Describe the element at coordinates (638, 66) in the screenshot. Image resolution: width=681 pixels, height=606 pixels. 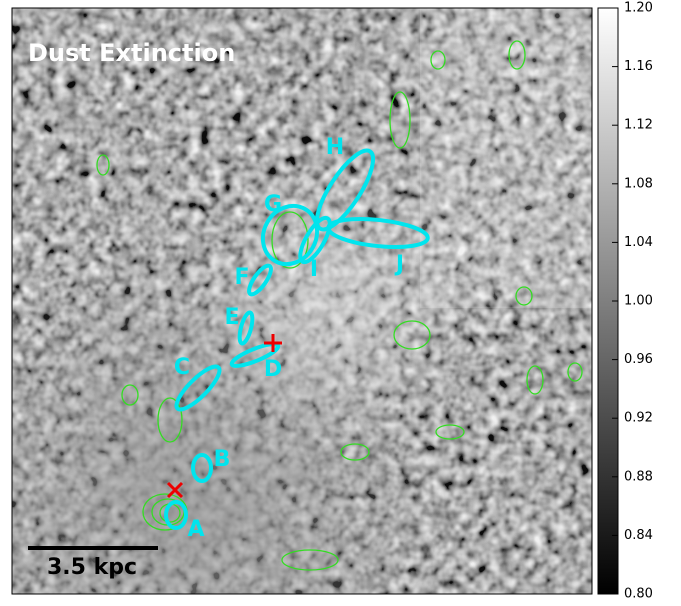
I see `colorbar-tick-label: 1.16` at that location.